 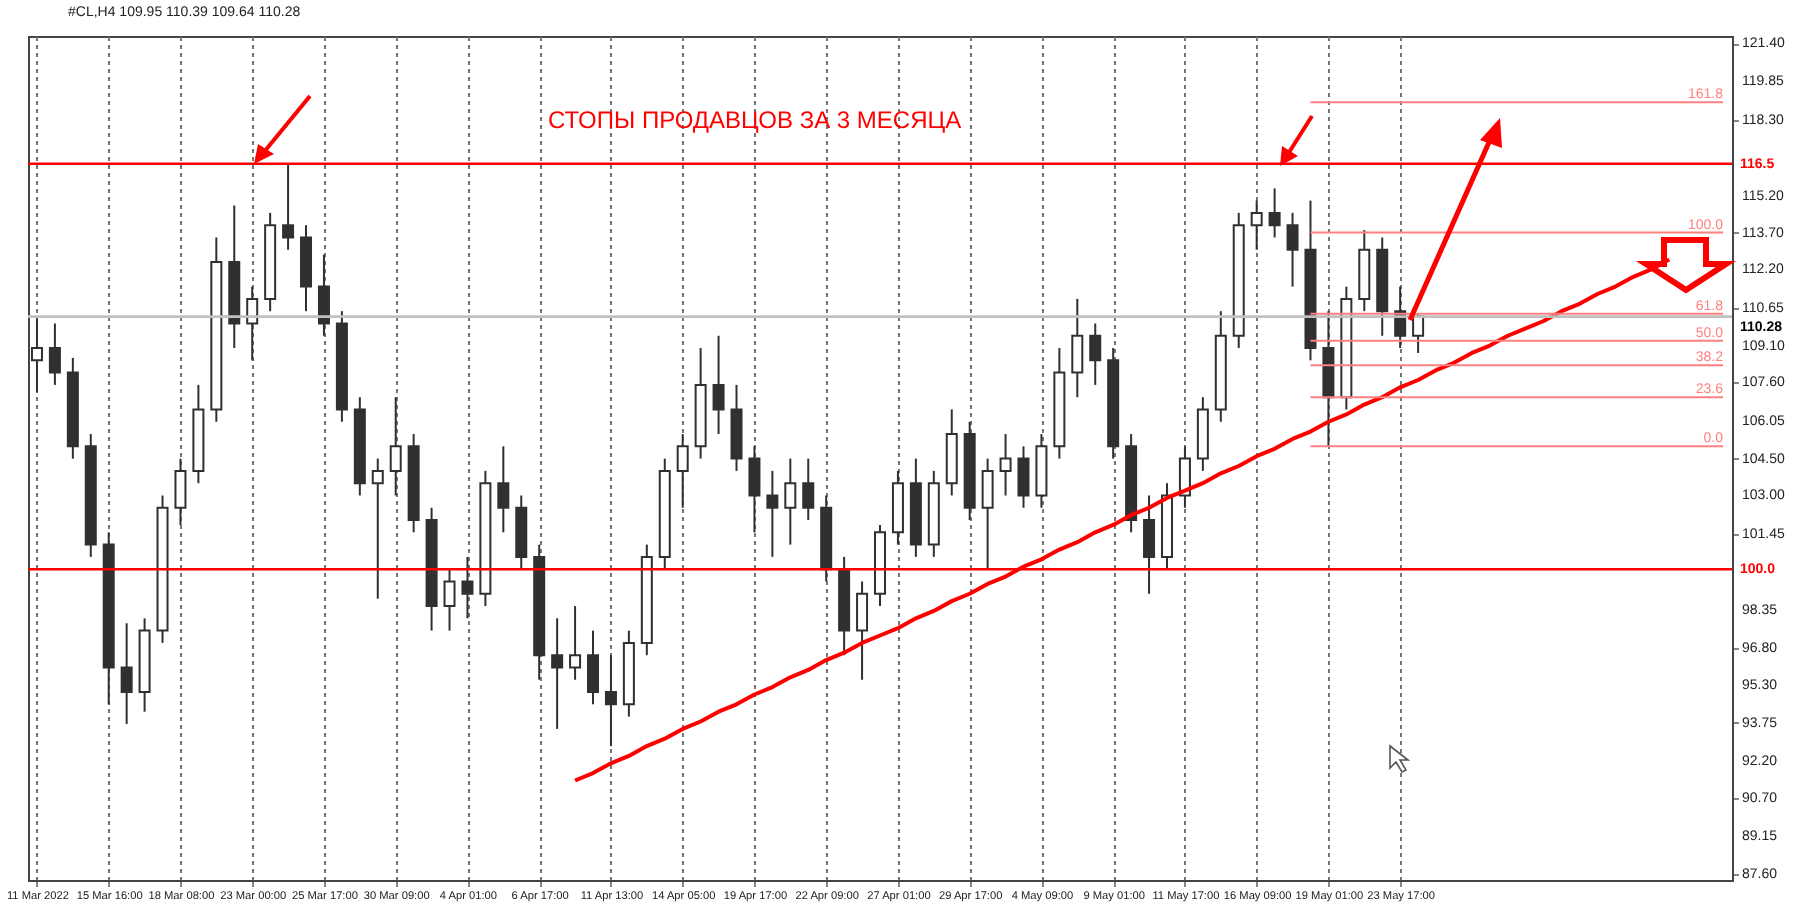 What do you see at coordinates (755, 120) in the screenshot?
I see `annotation: СТОПЫ ПРОДАВЦОВ ЗА 3 МЕСЯЦА` at bounding box center [755, 120].